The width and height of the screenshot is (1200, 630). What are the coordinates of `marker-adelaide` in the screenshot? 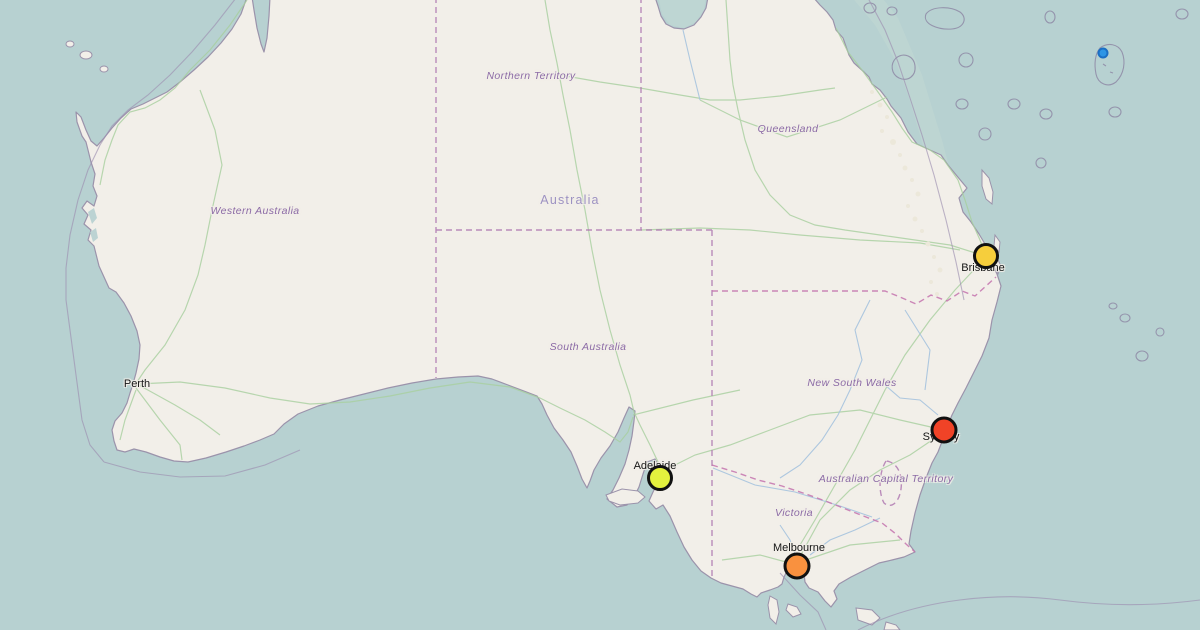 It's located at (660, 478).